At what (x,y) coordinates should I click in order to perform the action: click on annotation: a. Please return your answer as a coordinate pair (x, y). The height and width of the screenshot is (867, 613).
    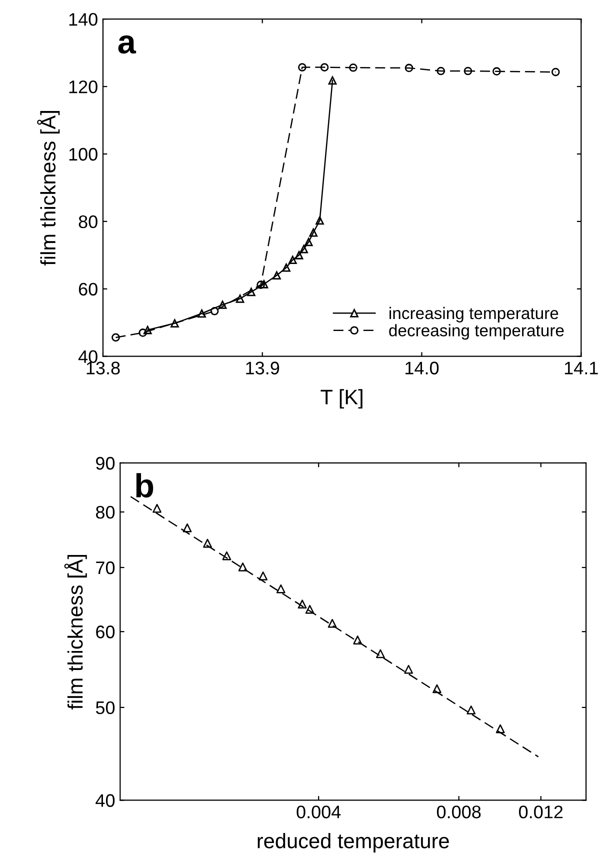
    Looking at the image, I should click on (127, 44).